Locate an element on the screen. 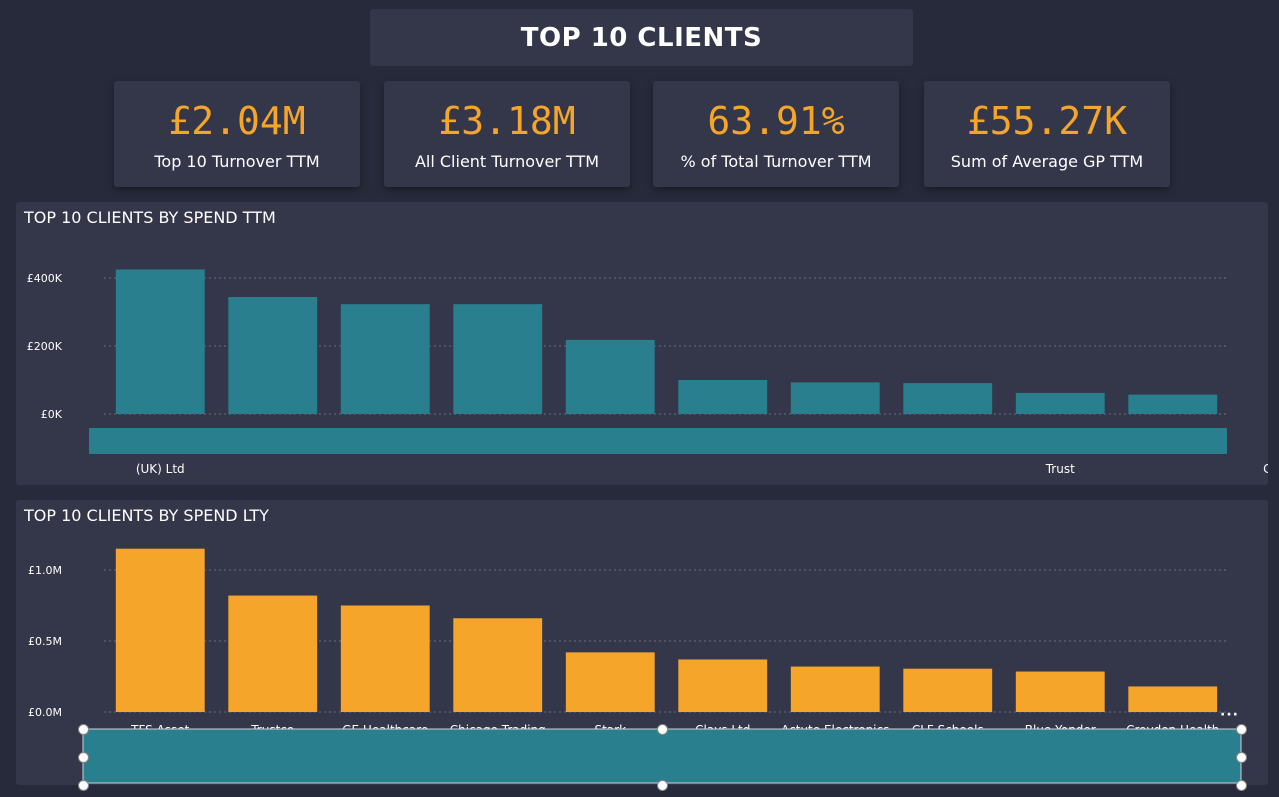 This screenshot has height=797, width=1279. x-tick-label: Council is located at coordinates (1265, 469).